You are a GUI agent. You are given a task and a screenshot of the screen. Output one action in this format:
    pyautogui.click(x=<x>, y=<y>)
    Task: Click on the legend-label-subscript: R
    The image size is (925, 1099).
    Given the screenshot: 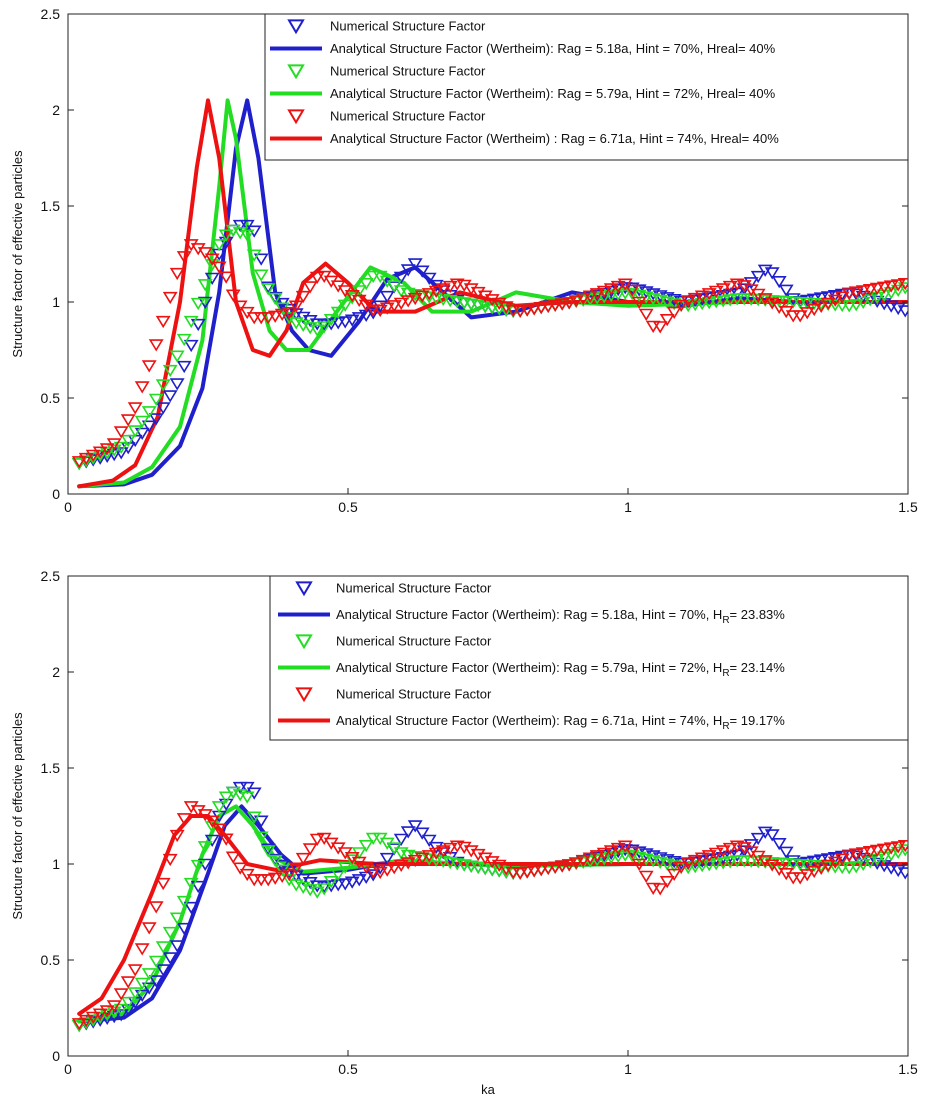 What is the action you would take?
    pyautogui.click(x=725, y=726)
    